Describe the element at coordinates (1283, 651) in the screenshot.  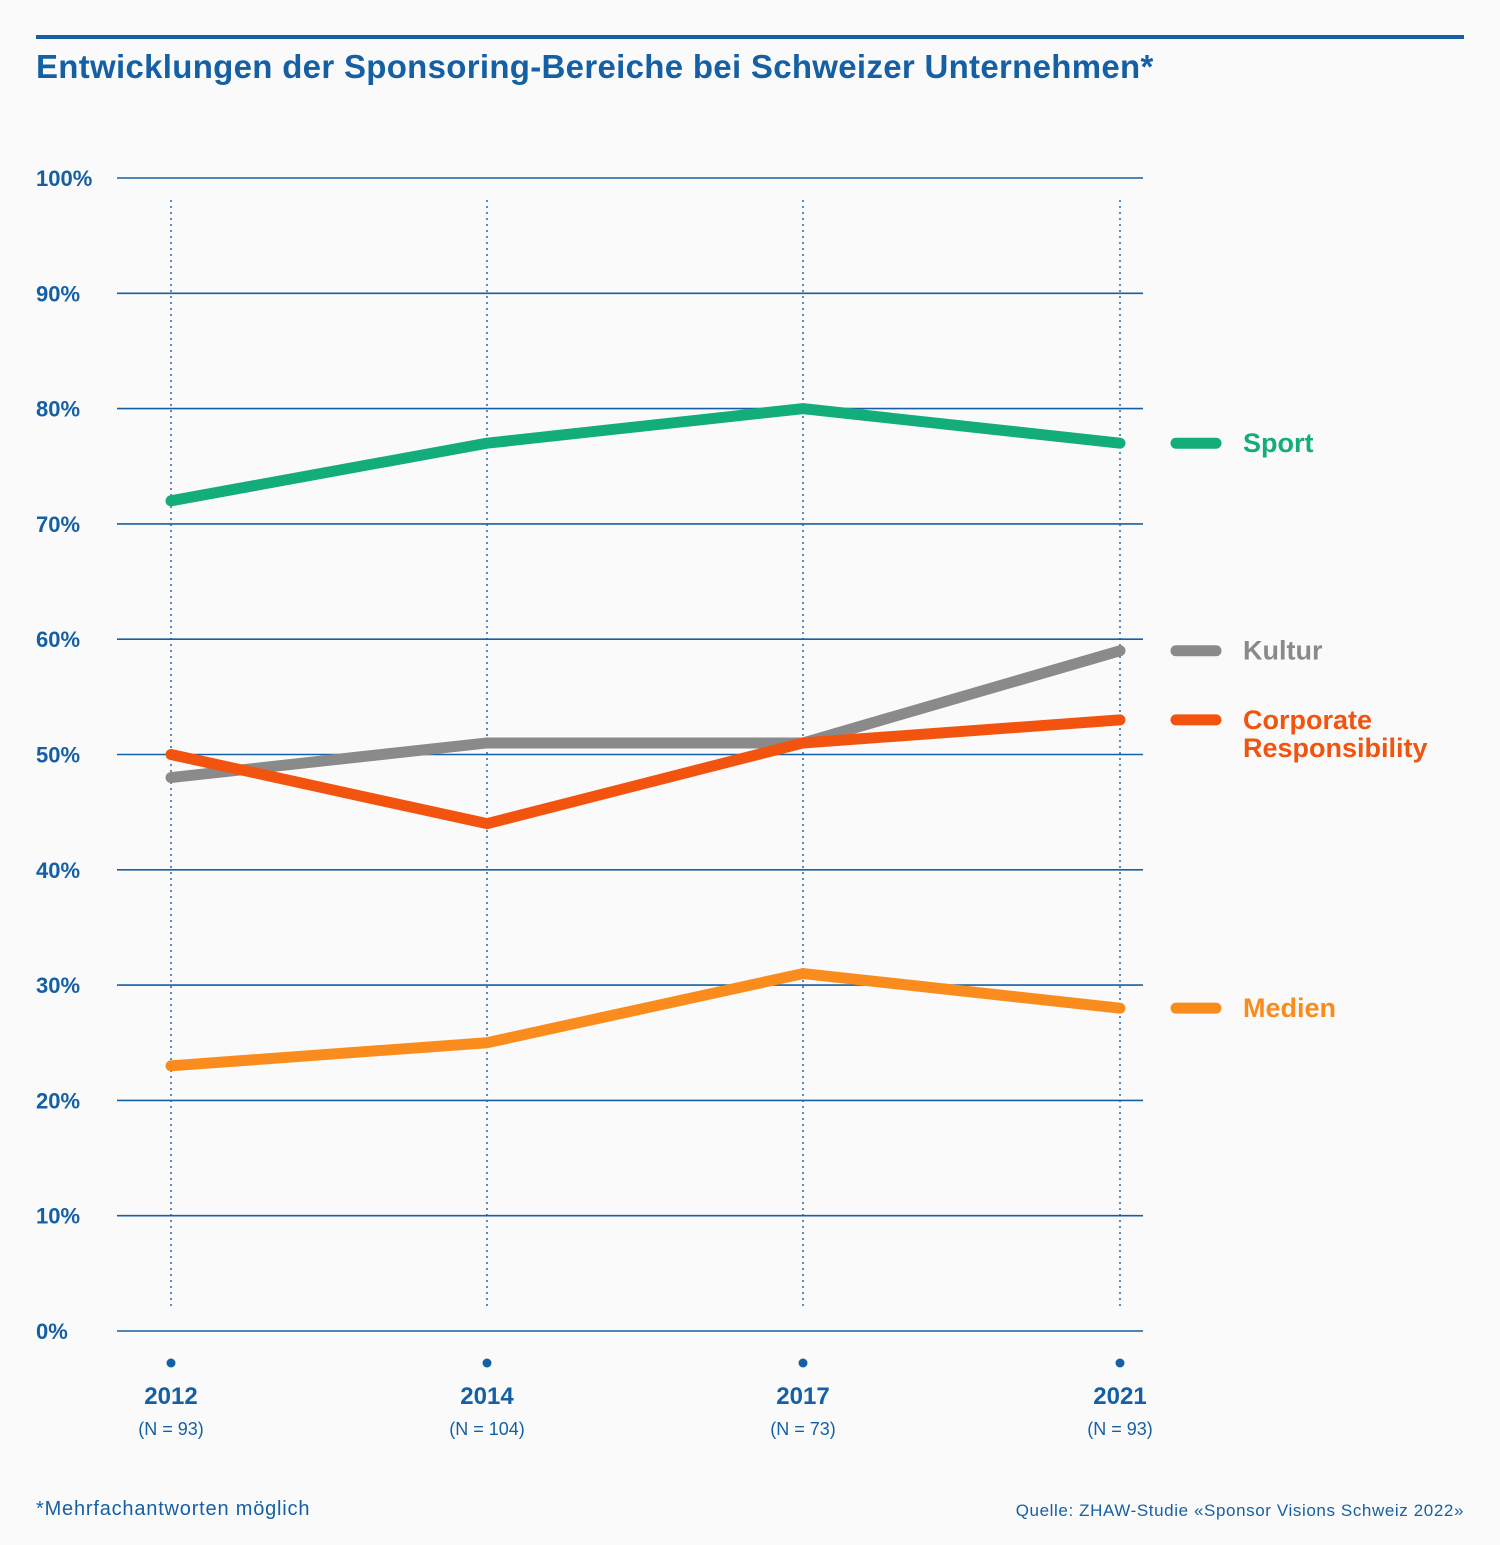
I see `legend-label-kultur: Kultur` at that location.